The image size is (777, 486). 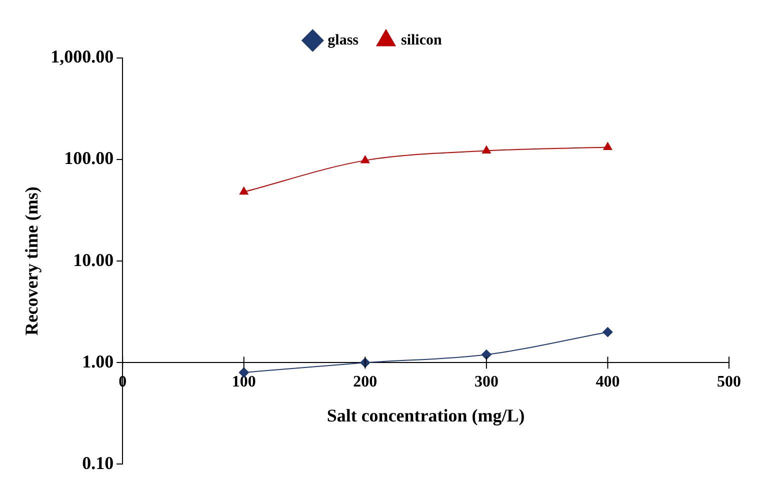 What do you see at coordinates (608, 381) in the screenshot?
I see `x-tick-label: 400` at bounding box center [608, 381].